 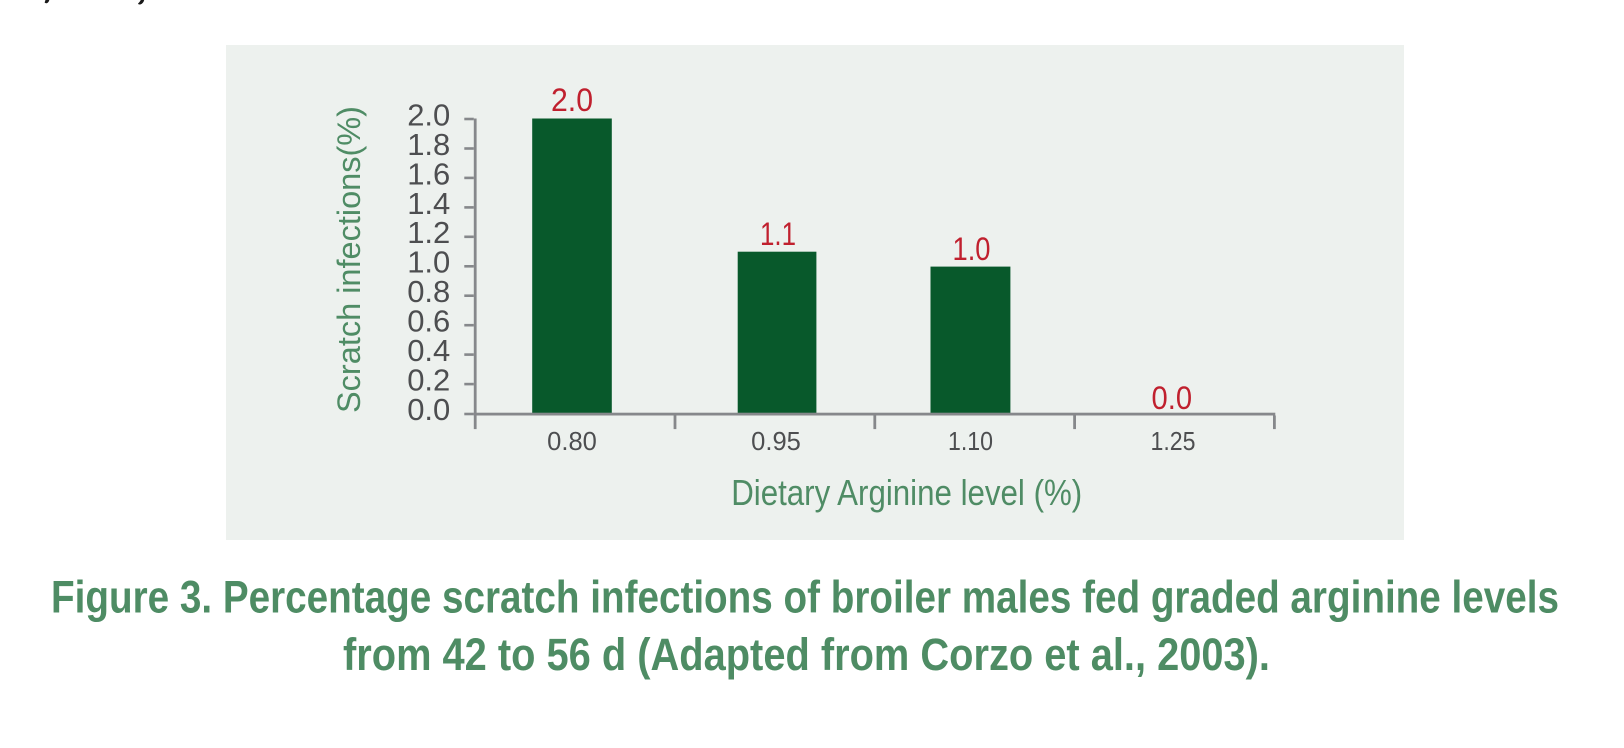 I want to click on svg-text: Dietary Arginine level (%), so click(x=906, y=492).